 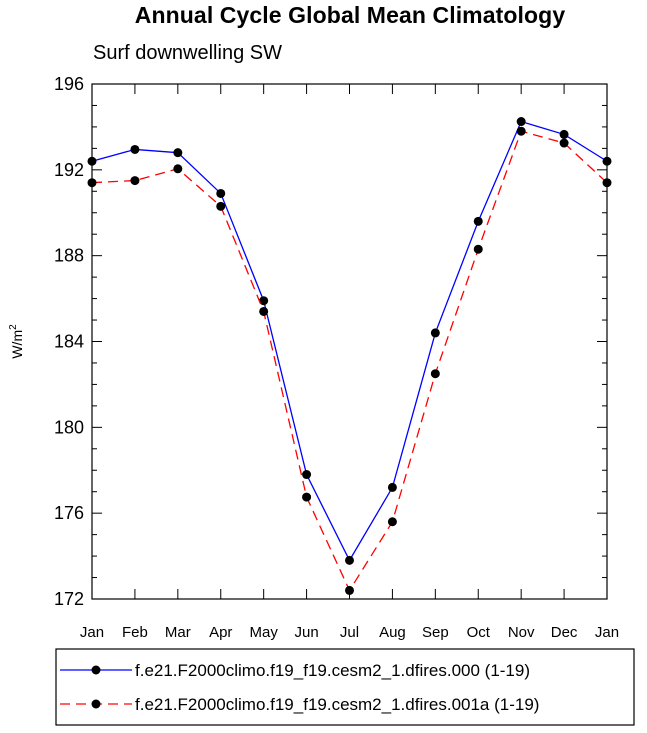 What do you see at coordinates (69, 342) in the screenshot?
I see `y-tick-label: 184` at bounding box center [69, 342].